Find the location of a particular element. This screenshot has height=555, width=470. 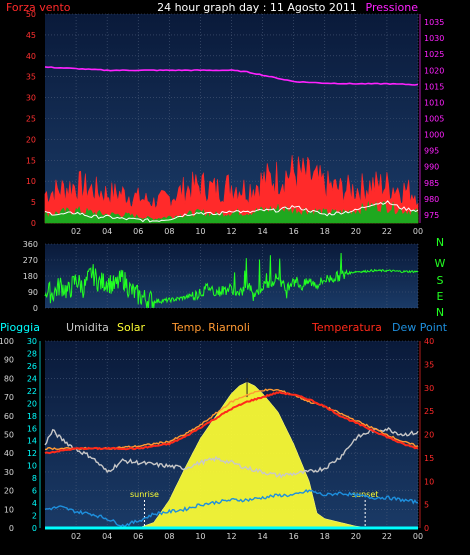

direction-y-tick-label: 180 is located at coordinates (30, 276).